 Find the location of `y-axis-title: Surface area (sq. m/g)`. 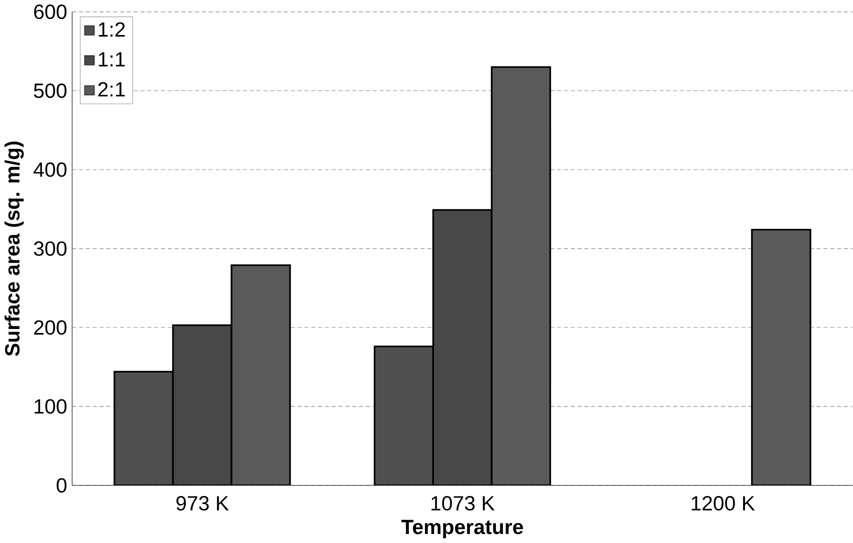

y-axis-title: Surface area (sq. m/g) is located at coordinates (14, 249).